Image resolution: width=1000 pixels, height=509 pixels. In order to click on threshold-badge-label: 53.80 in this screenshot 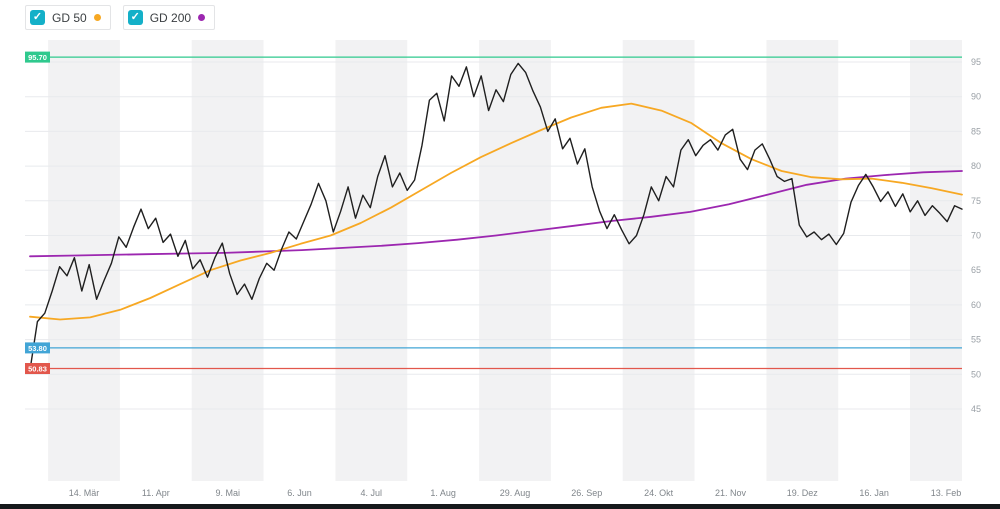, I will do `click(37, 348)`.